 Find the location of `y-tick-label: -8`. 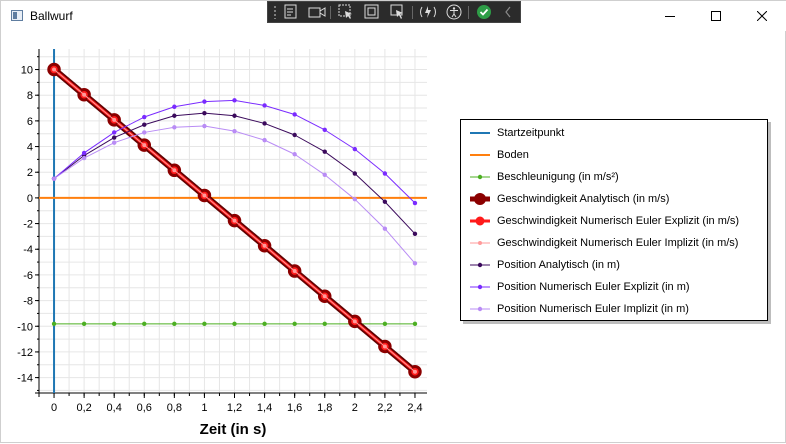

y-tick-label: -8 is located at coordinates (28, 302).